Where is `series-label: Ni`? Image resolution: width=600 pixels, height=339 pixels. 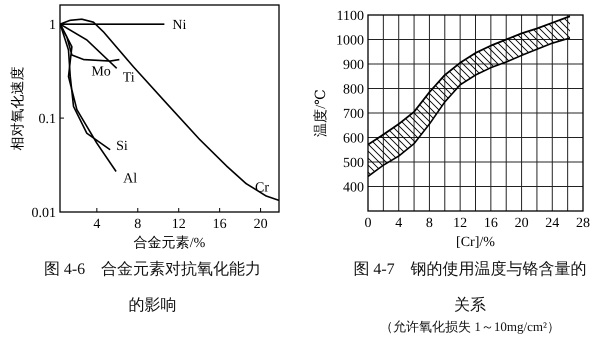 series-label: Ni is located at coordinates (179, 26).